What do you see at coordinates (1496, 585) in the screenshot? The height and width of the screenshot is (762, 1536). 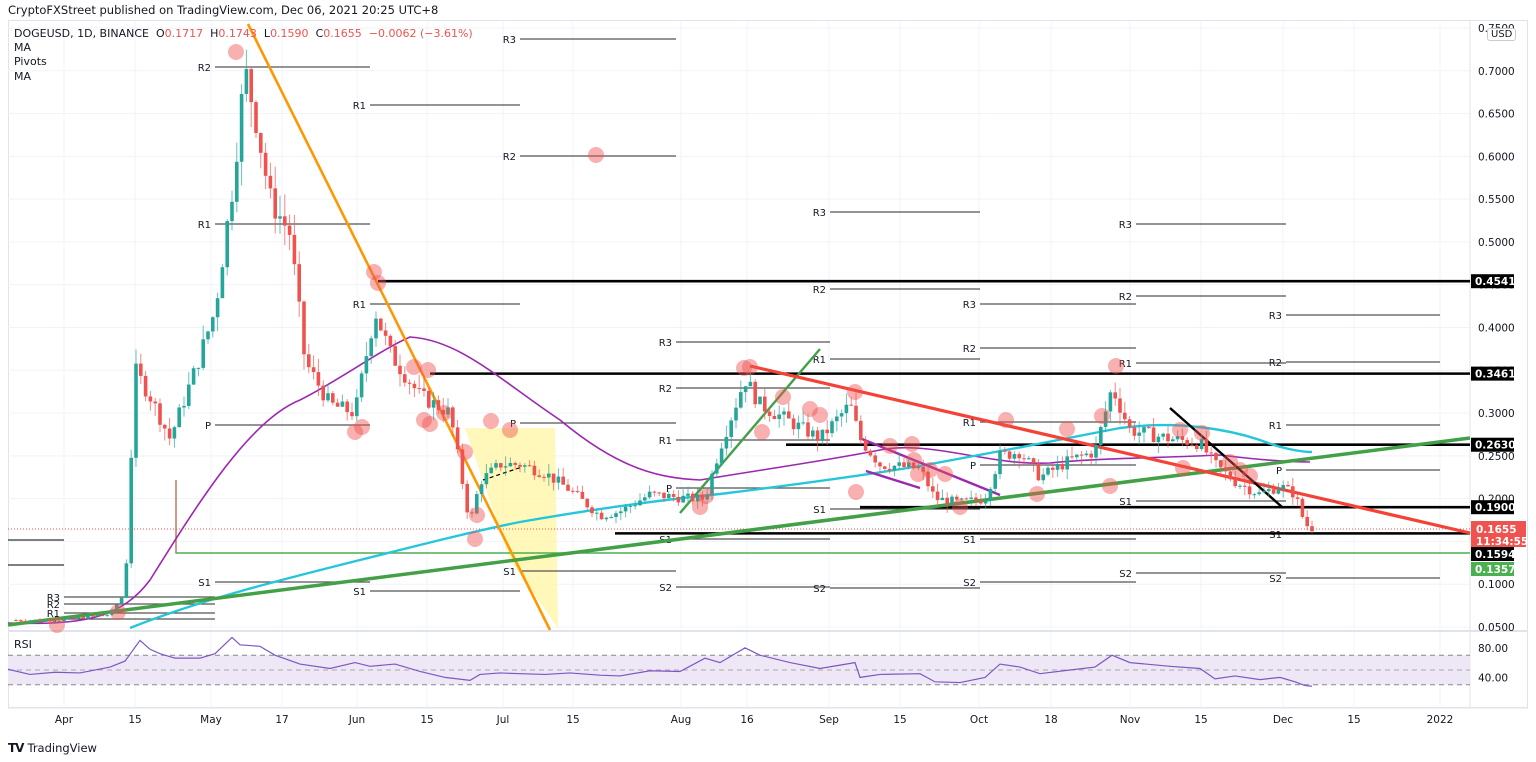 I see `y-tick-label: 0.1000` at bounding box center [1496, 585].